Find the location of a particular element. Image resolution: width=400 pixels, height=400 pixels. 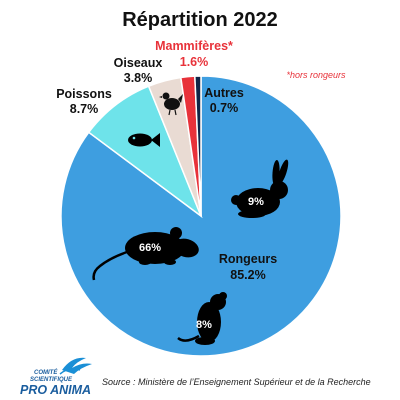

chicken-icon is located at coordinates (171, 104).